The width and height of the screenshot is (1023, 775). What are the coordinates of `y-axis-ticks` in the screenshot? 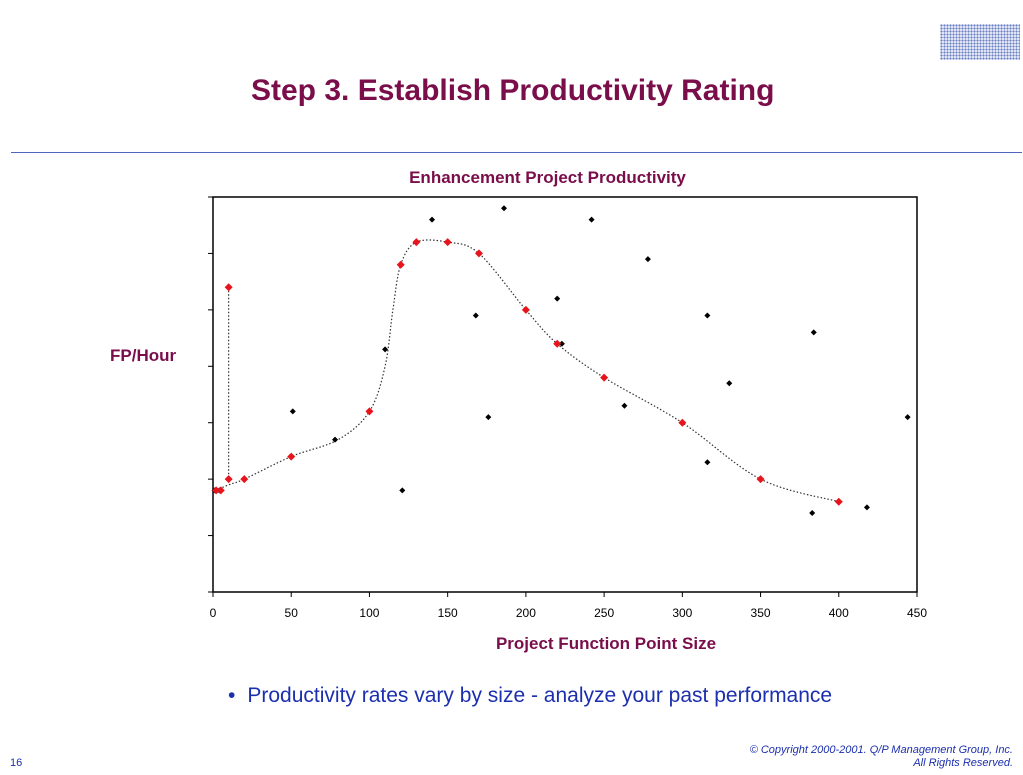 It's located at (210, 394).